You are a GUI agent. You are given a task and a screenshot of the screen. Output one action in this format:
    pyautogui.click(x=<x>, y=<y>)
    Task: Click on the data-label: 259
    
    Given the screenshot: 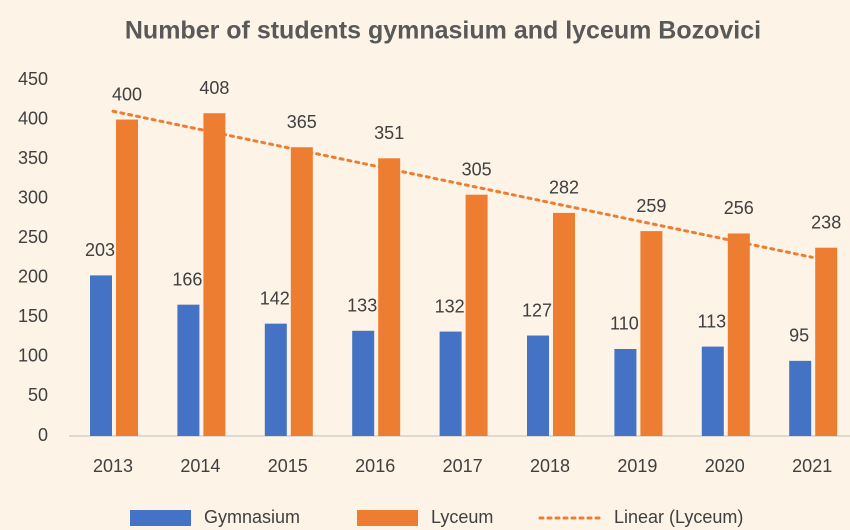 What is the action you would take?
    pyautogui.click(x=651, y=206)
    